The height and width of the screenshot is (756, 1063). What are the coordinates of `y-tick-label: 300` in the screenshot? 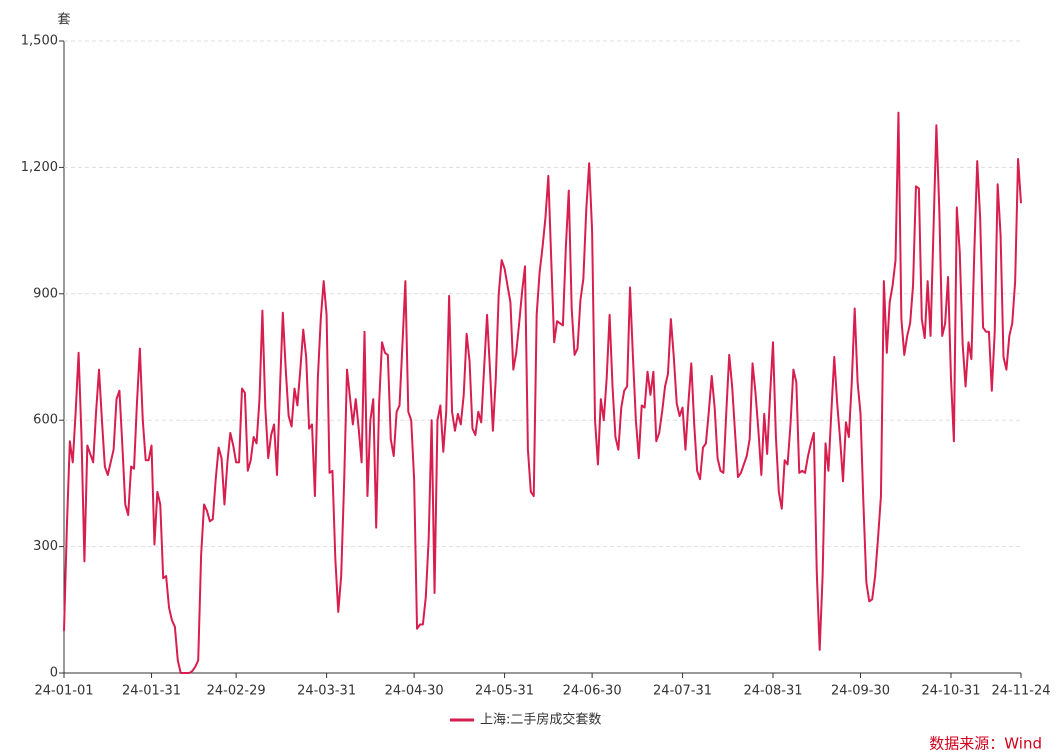 It's located at (45, 546).